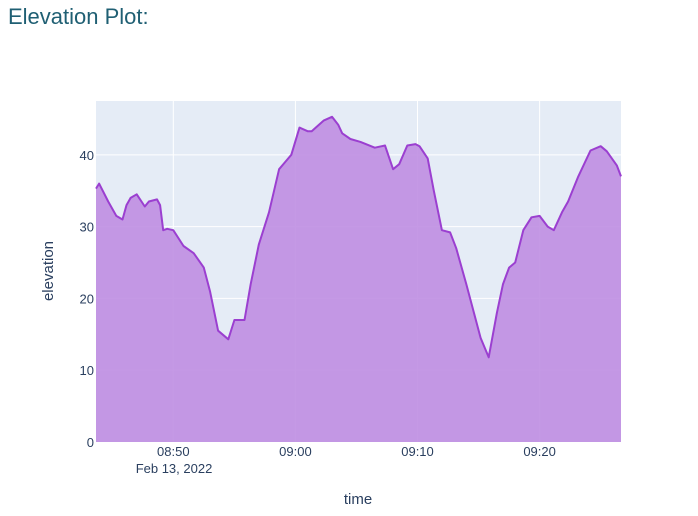  I want to click on x-tick-label: 09:20, so click(539, 451).